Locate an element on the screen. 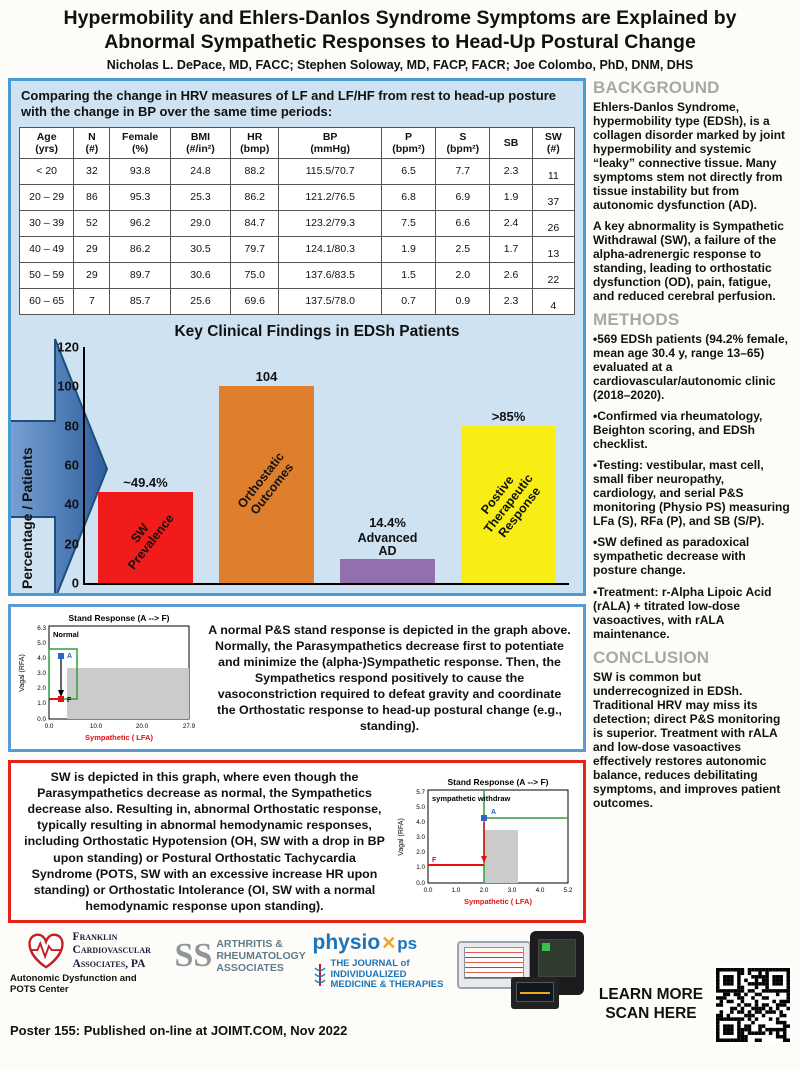 Image resolution: width=800 pixels, height=1070 pixels. column-header: SW (#) is located at coordinates (553, 142).